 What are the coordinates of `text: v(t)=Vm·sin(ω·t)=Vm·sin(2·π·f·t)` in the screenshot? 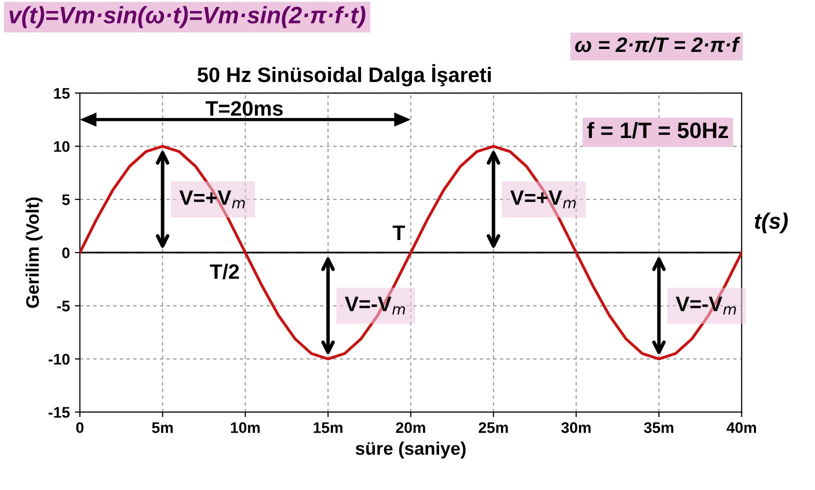 It's located at (187, 17).